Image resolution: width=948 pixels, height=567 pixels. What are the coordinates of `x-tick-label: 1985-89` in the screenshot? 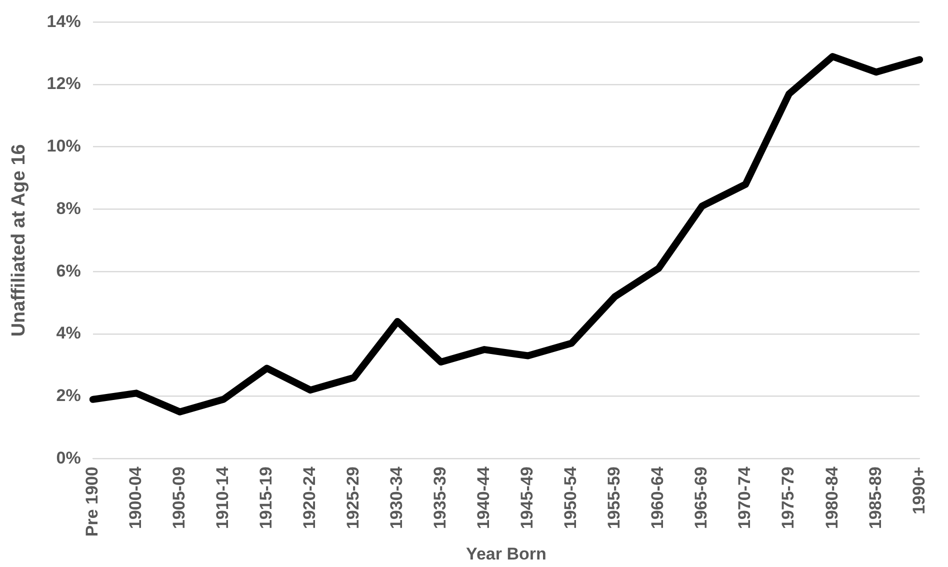 It's located at (875, 498).